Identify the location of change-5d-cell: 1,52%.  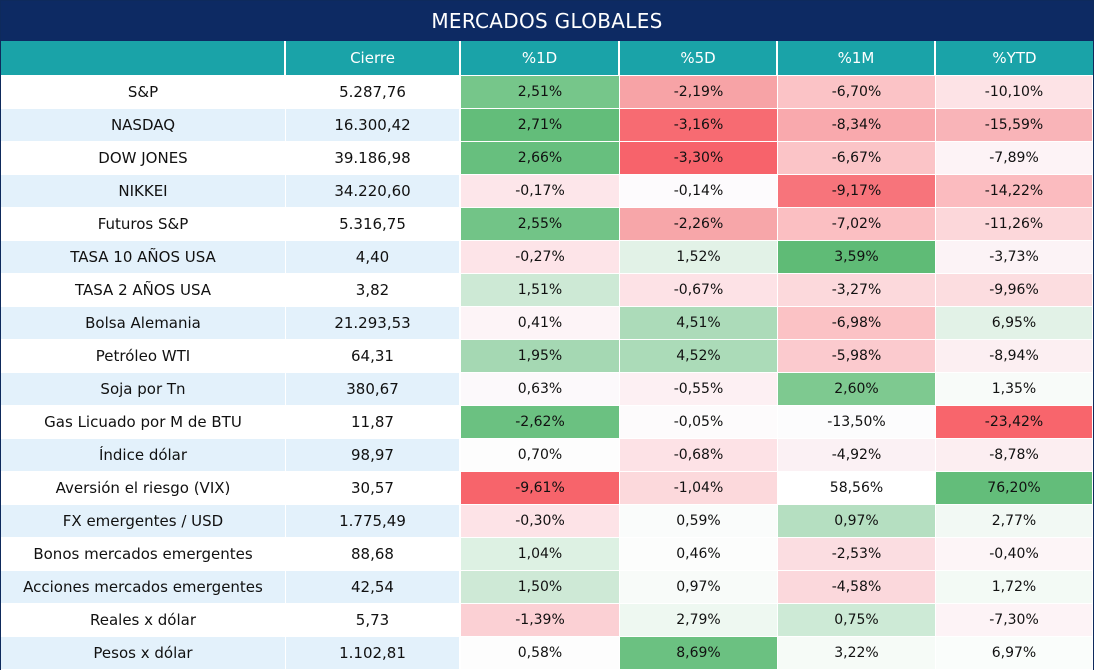
(699, 257).